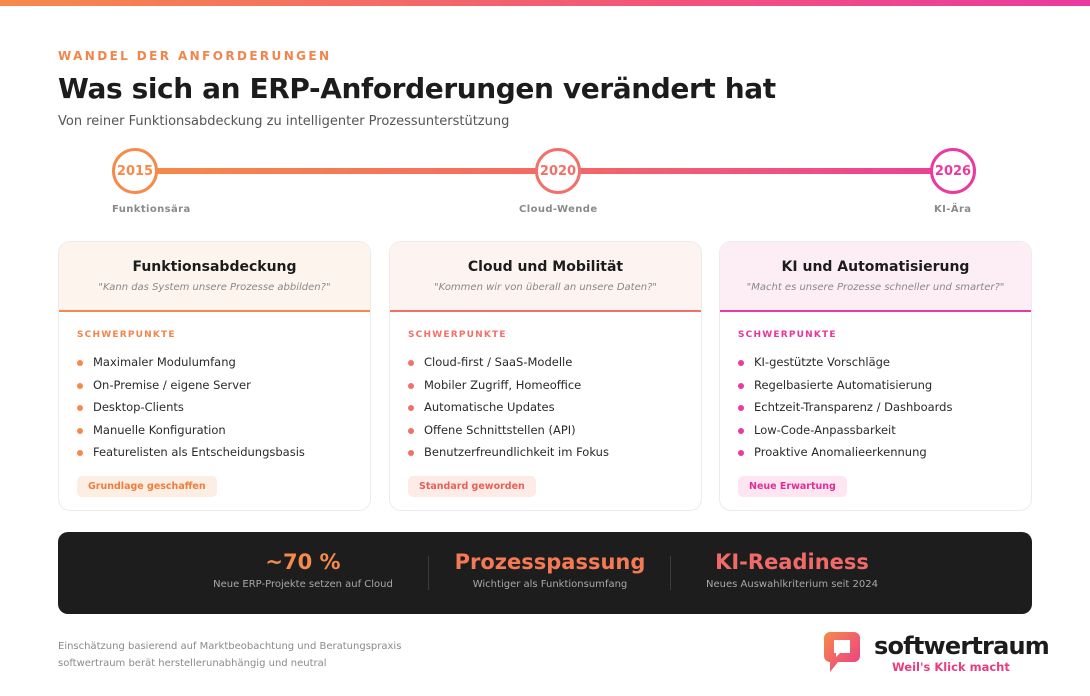 The image size is (1090, 696). Describe the element at coordinates (303, 584) in the screenshot. I see `stat-description: Neue ERP-Projekte setzen auf Cloud` at that location.